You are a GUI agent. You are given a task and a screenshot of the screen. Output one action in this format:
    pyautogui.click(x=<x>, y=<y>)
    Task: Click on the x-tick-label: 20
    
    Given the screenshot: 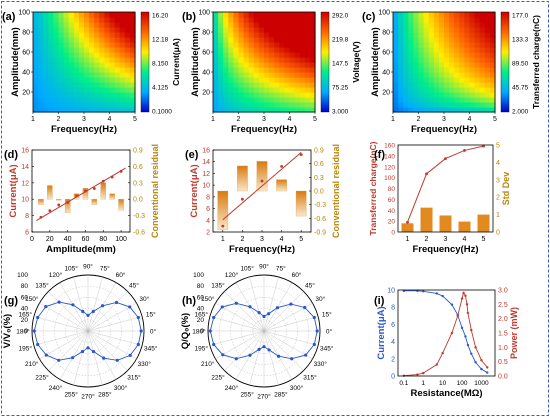 What is the action you would take?
    pyautogui.click(x=50, y=239)
    